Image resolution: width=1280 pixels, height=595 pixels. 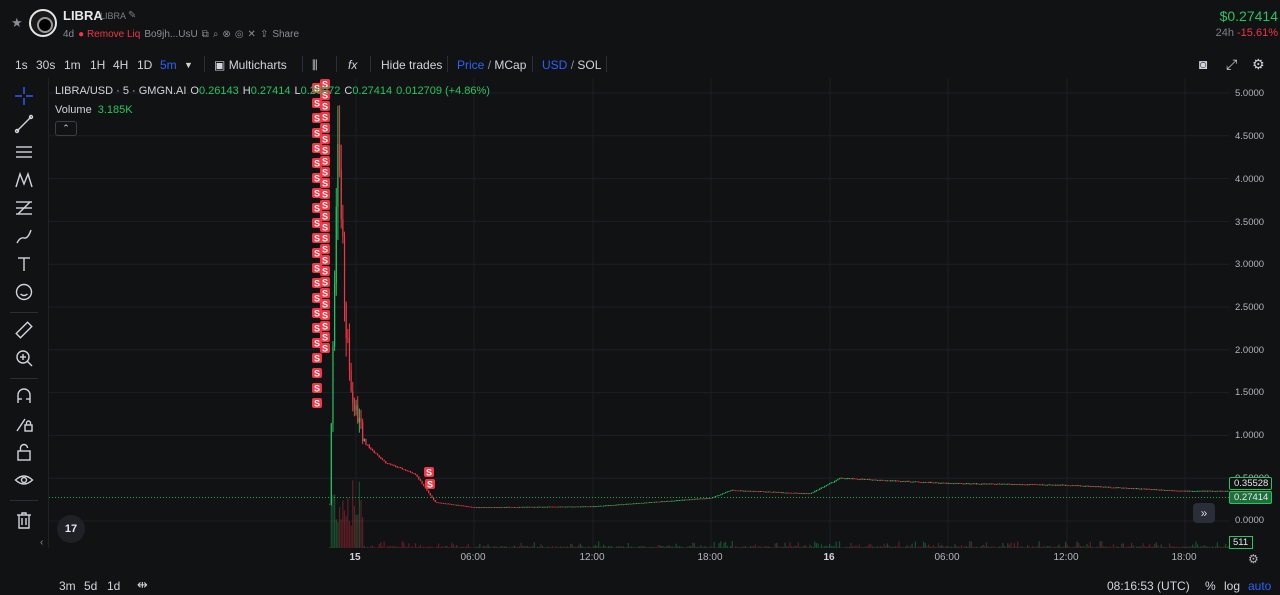 I want to click on crosshair-icon, so click(x=24, y=96).